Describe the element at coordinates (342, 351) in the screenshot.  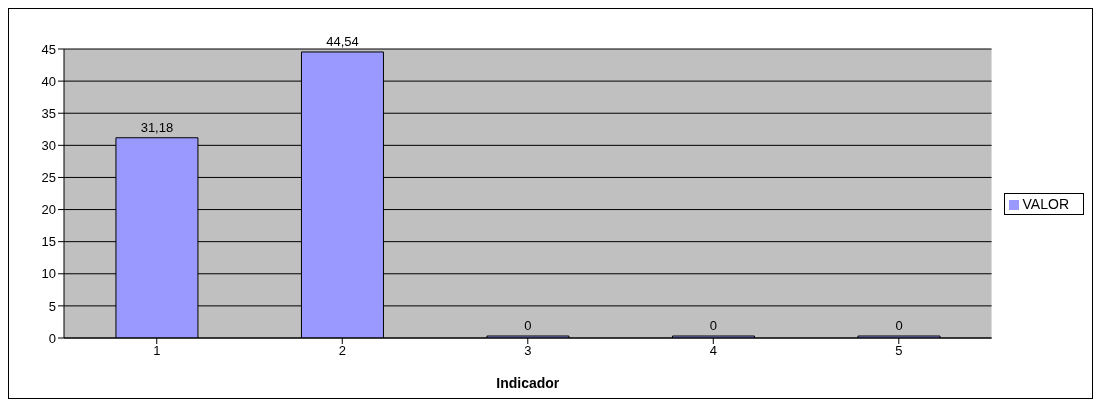
I see `x-tick-label: 2` at that location.